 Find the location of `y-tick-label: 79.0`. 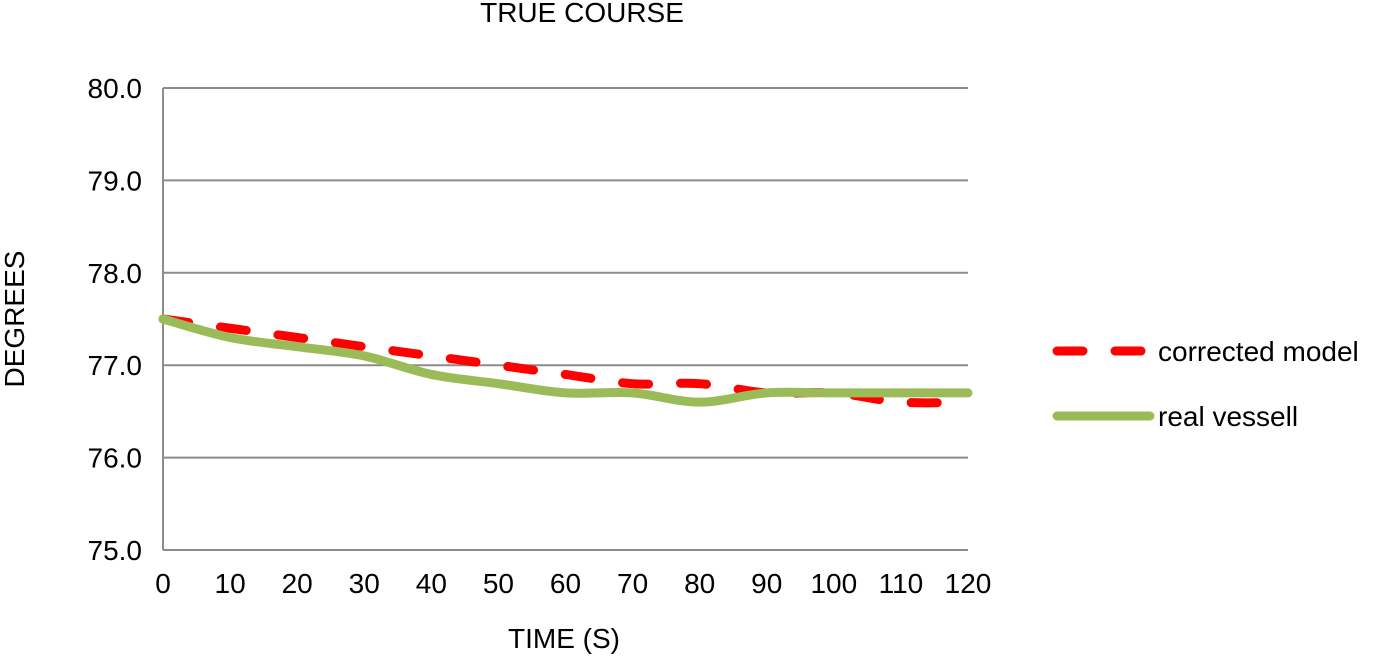

y-tick-label: 79.0 is located at coordinates (115, 180).